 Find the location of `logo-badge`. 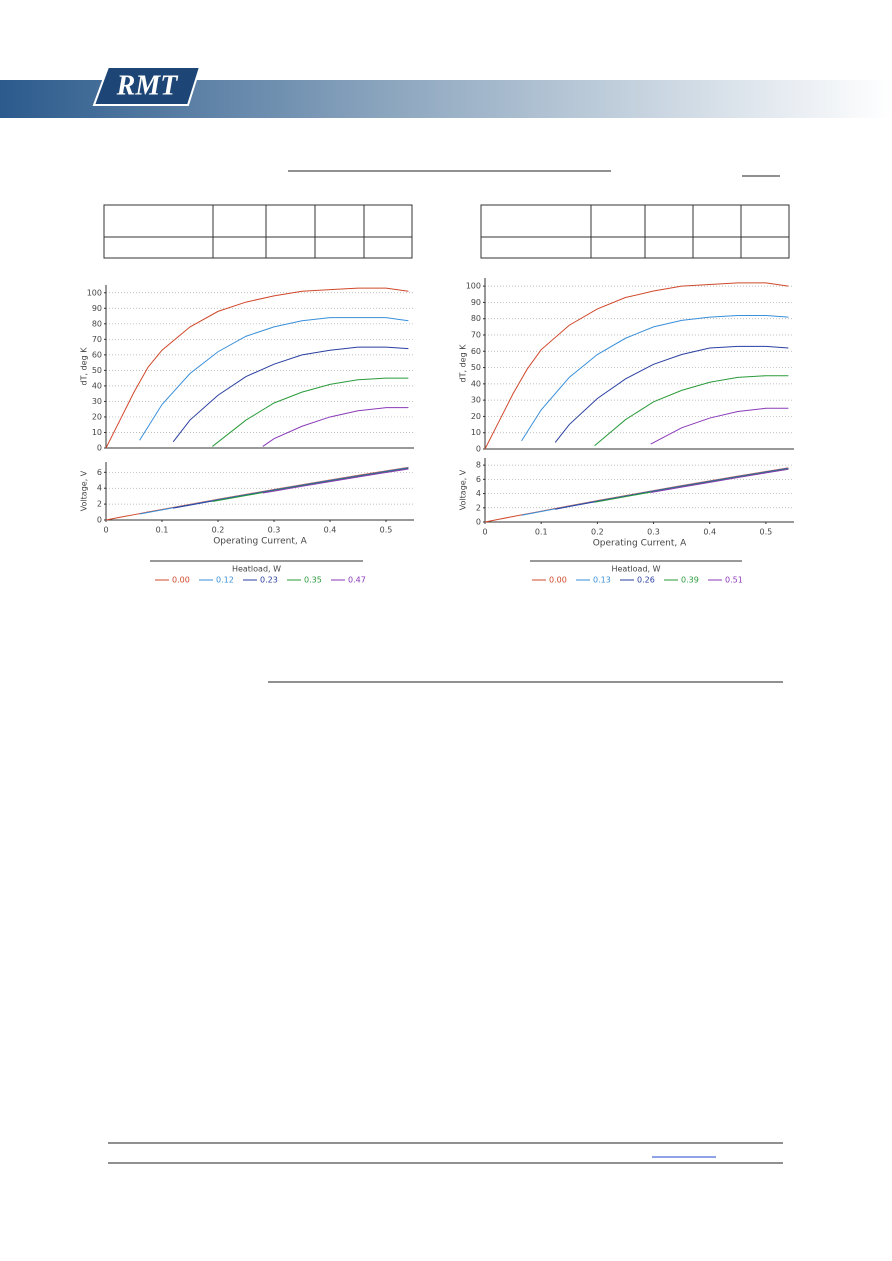

logo-badge is located at coordinates (147, 86).